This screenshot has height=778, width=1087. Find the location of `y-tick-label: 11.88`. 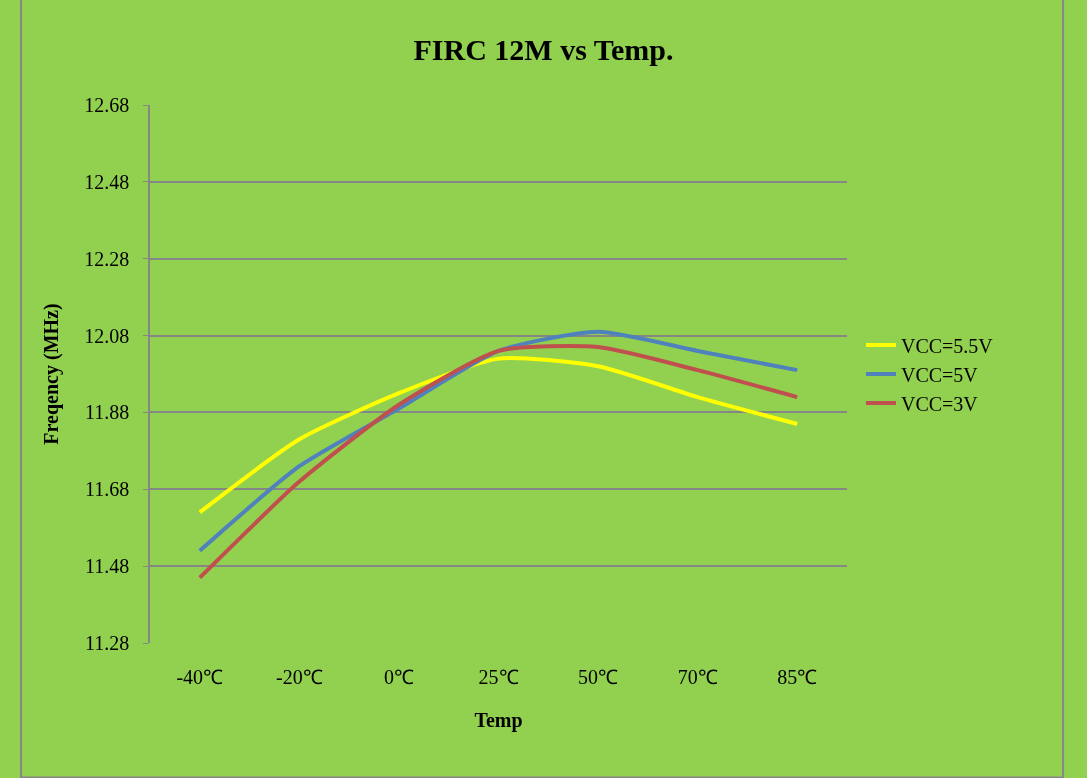

y-tick-label: 11.88 is located at coordinates (107, 412).